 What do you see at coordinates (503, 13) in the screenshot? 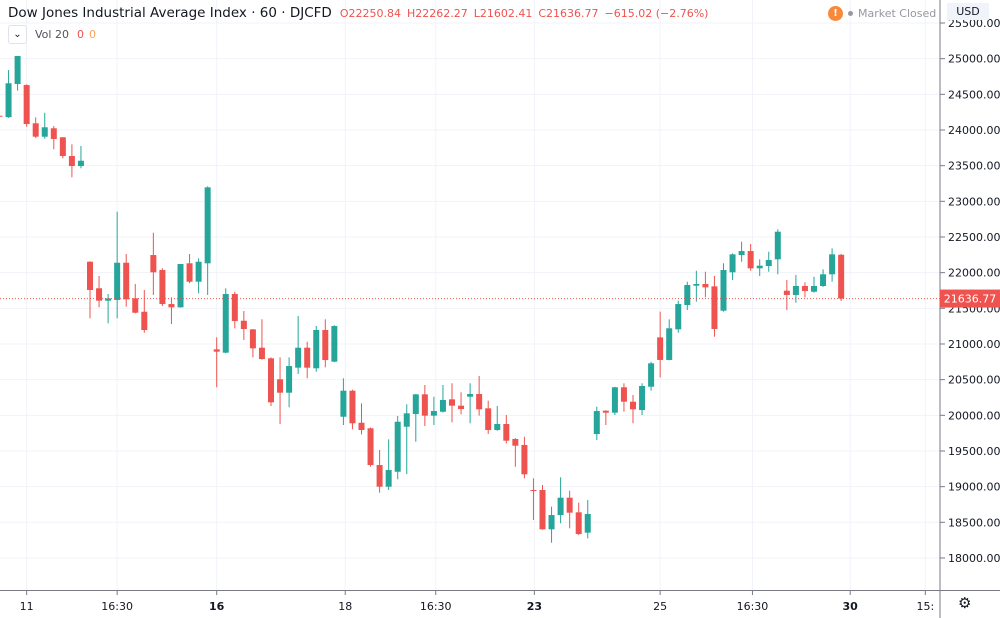
I see `low-value: L21602.41` at bounding box center [503, 13].